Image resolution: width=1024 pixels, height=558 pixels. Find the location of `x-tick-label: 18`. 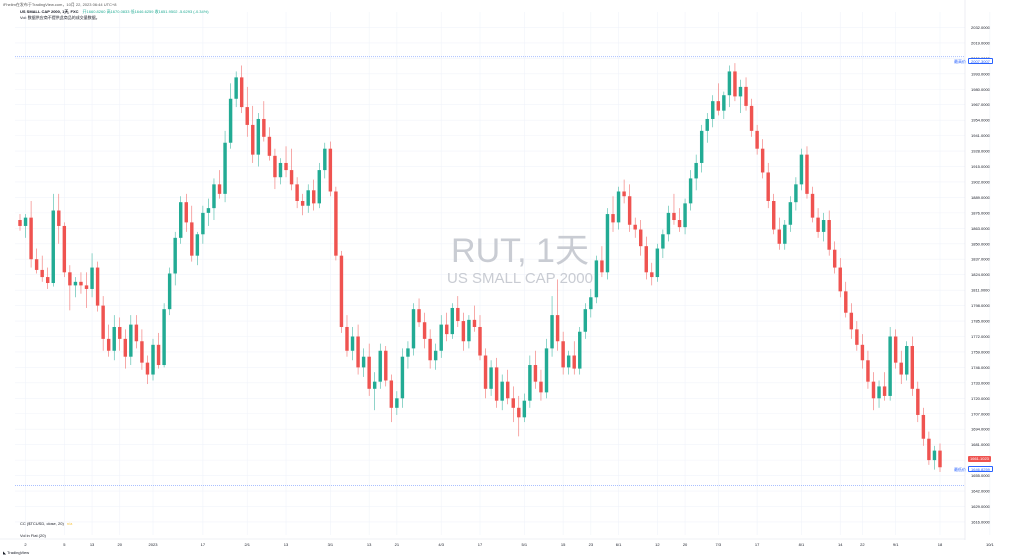

x-tick-label: 18 is located at coordinates (940, 544).